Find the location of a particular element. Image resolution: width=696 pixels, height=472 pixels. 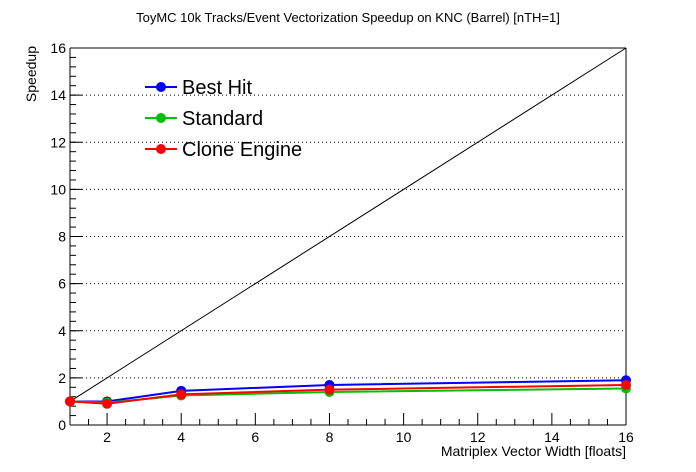

x-tick-label: 6 is located at coordinates (255, 437).